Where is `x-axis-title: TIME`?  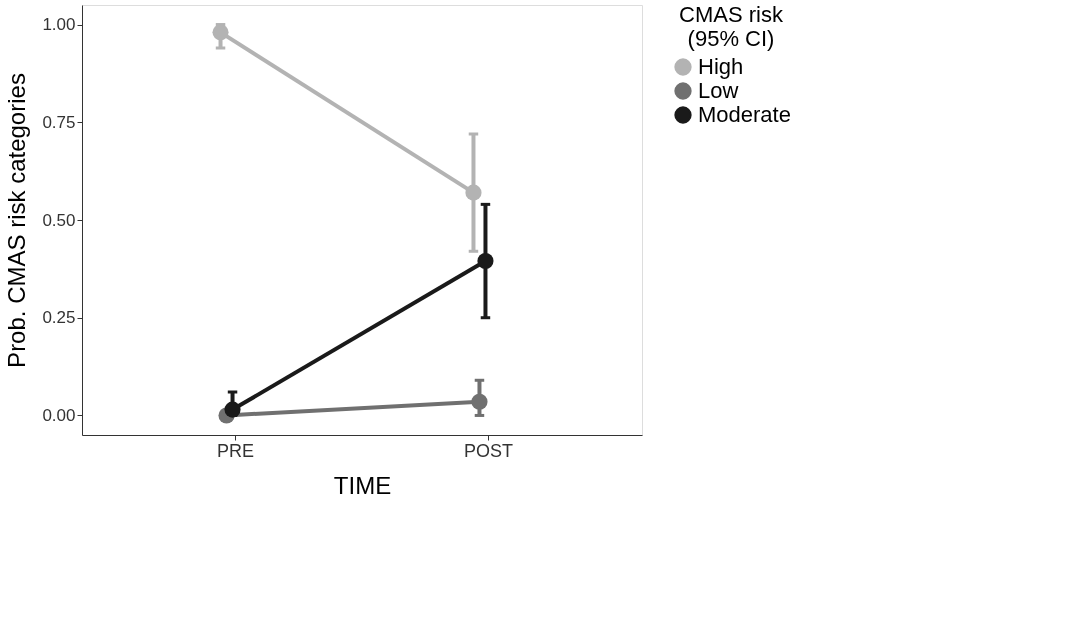
x-axis-title: TIME is located at coordinates (362, 485).